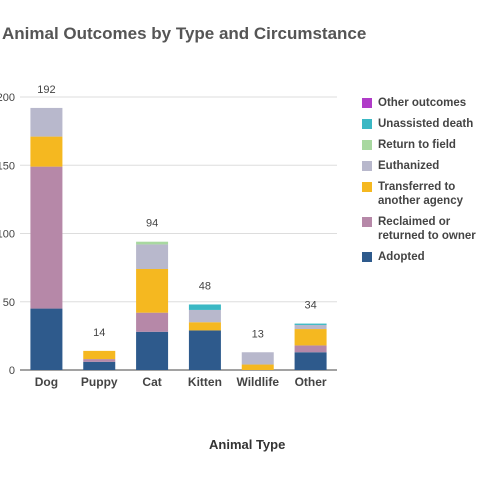  I want to click on legend-item: Euthanized, so click(420, 166).